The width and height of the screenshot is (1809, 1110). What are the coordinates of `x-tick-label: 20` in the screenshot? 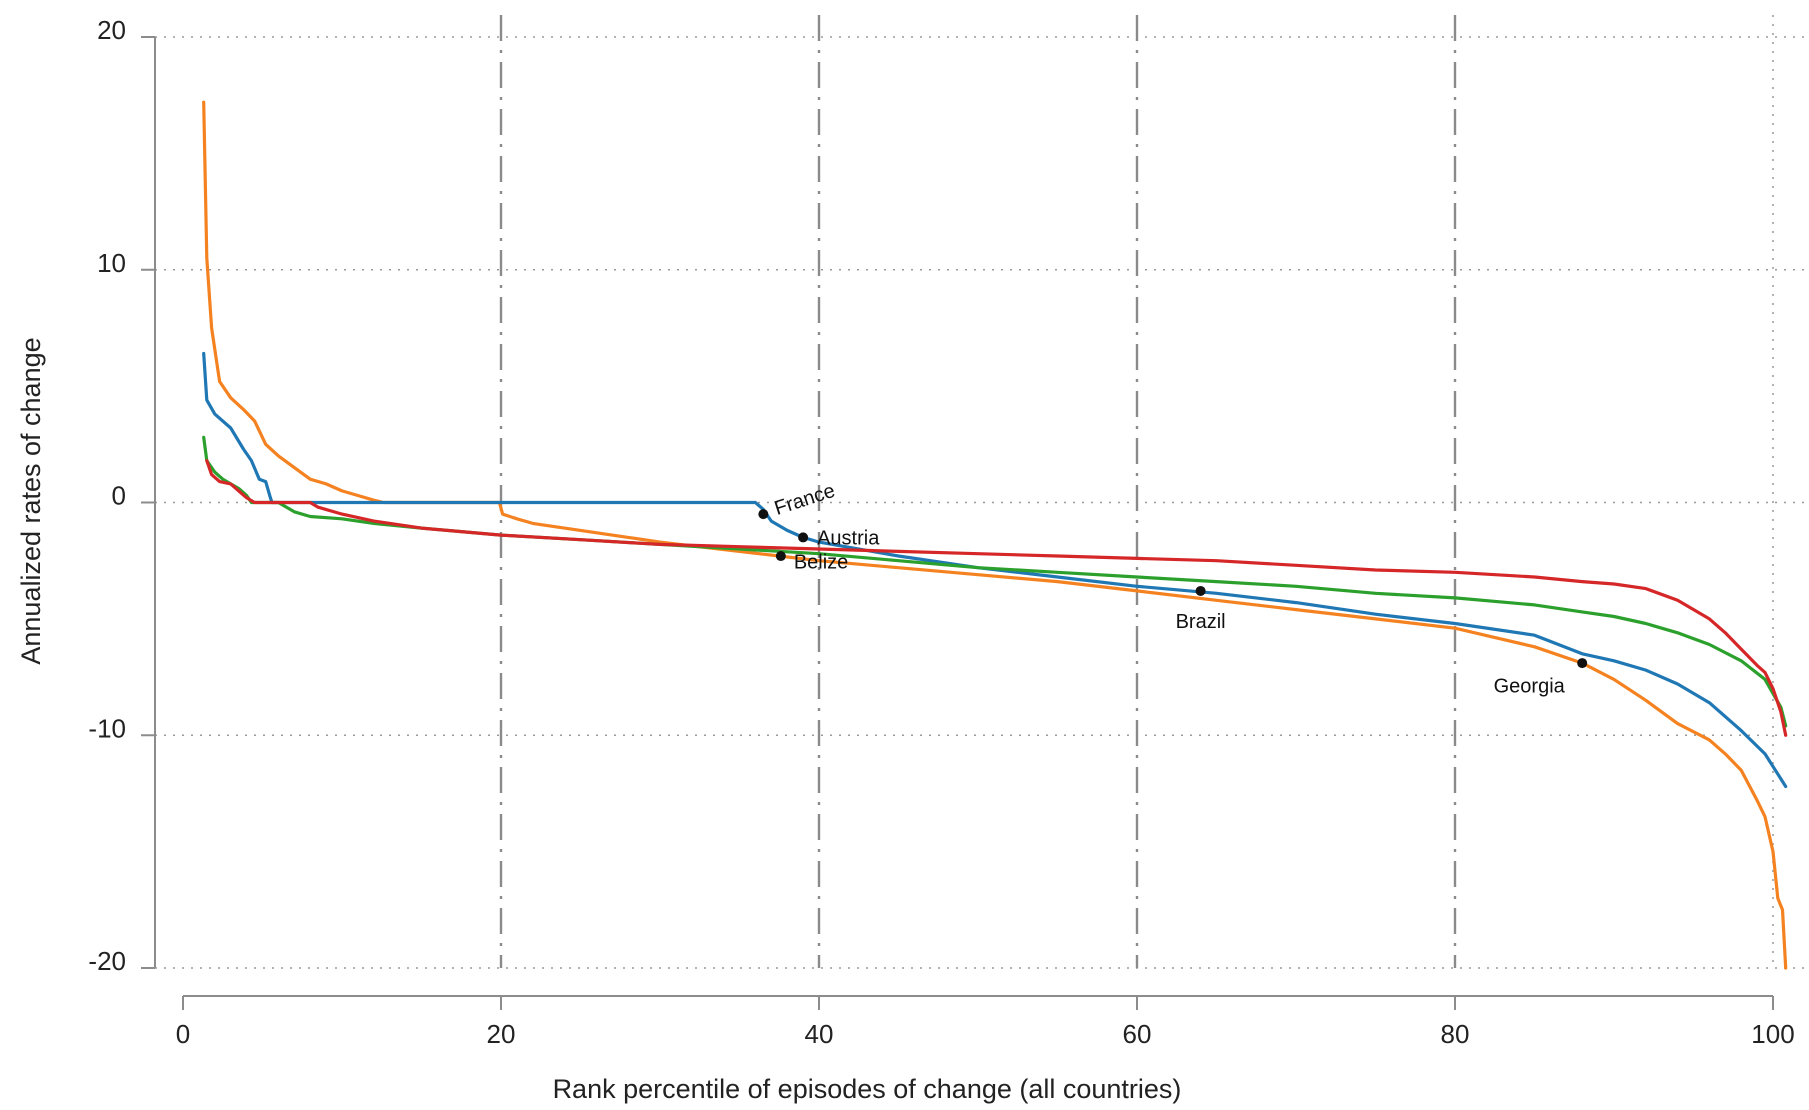 It's located at (501, 1034).